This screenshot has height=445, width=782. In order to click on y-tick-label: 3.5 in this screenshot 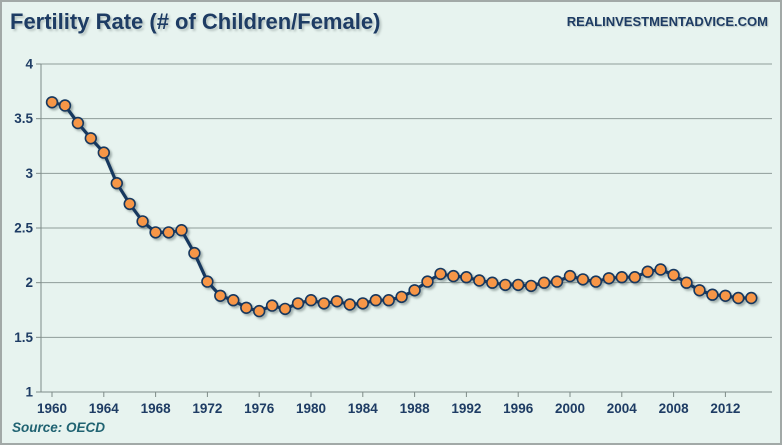, I will do `click(23, 118)`.